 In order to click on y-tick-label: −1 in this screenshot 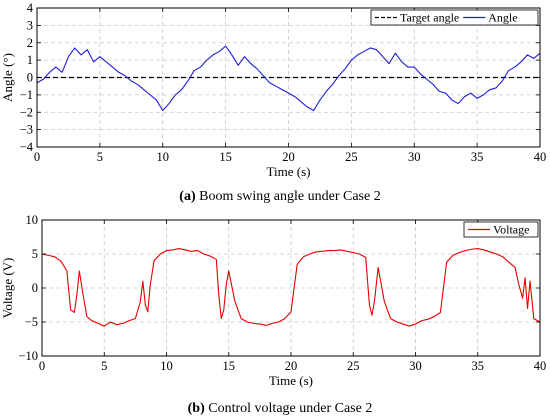, I will do `click(26, 95)`.